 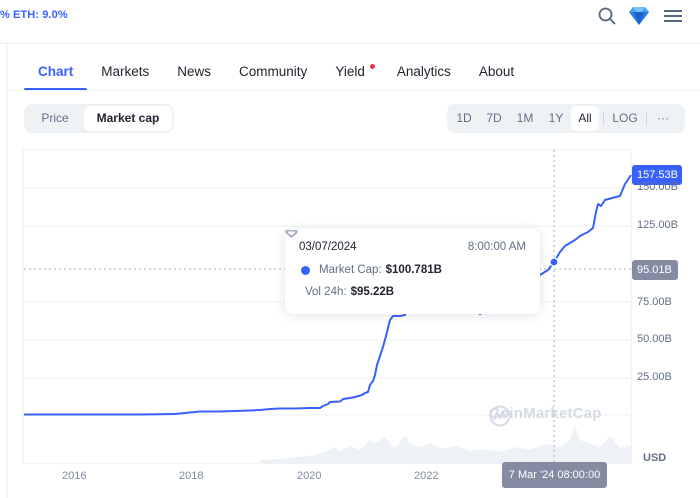 What do you see at coordinates (74, 476) in the screenshot?
I see `x-tick-2016: 2016` at bounding box center [74, 476].